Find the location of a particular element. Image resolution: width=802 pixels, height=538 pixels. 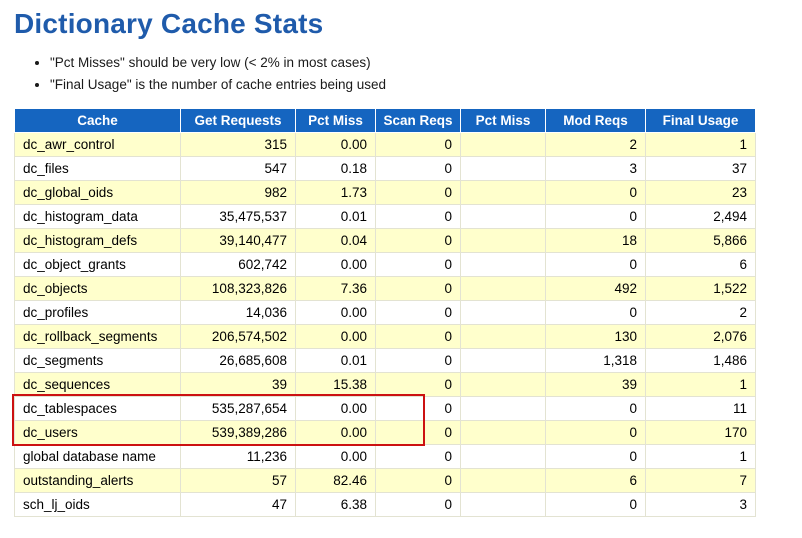

value-cell: 57 is located at coordinates (238, 480).